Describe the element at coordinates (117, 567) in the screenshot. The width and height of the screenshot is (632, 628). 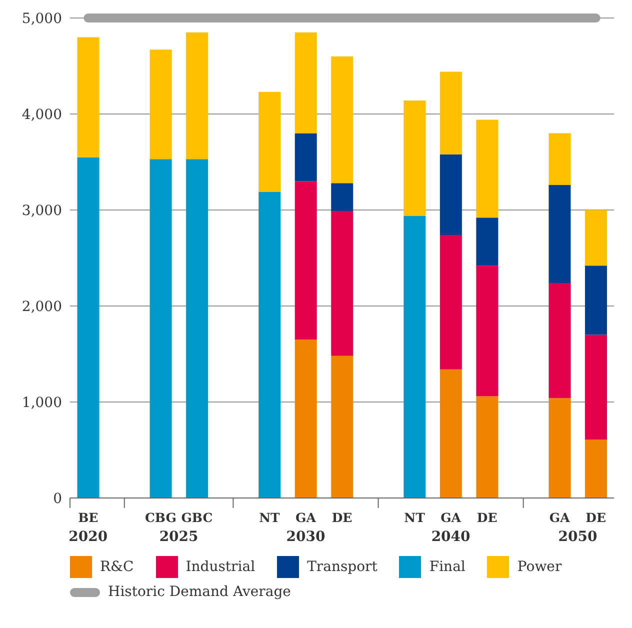
I see `legend-label: R&C` at that location.